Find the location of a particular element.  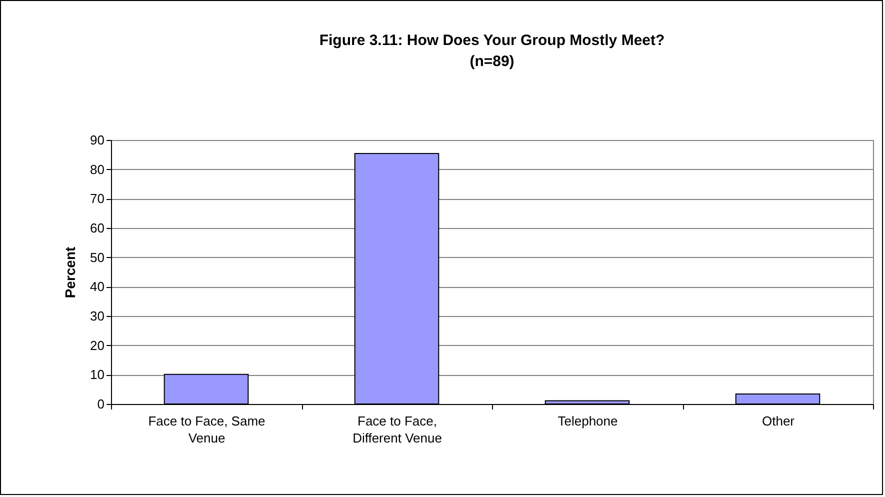

y-axis-title: Percent is located at coordinates (70, 272).